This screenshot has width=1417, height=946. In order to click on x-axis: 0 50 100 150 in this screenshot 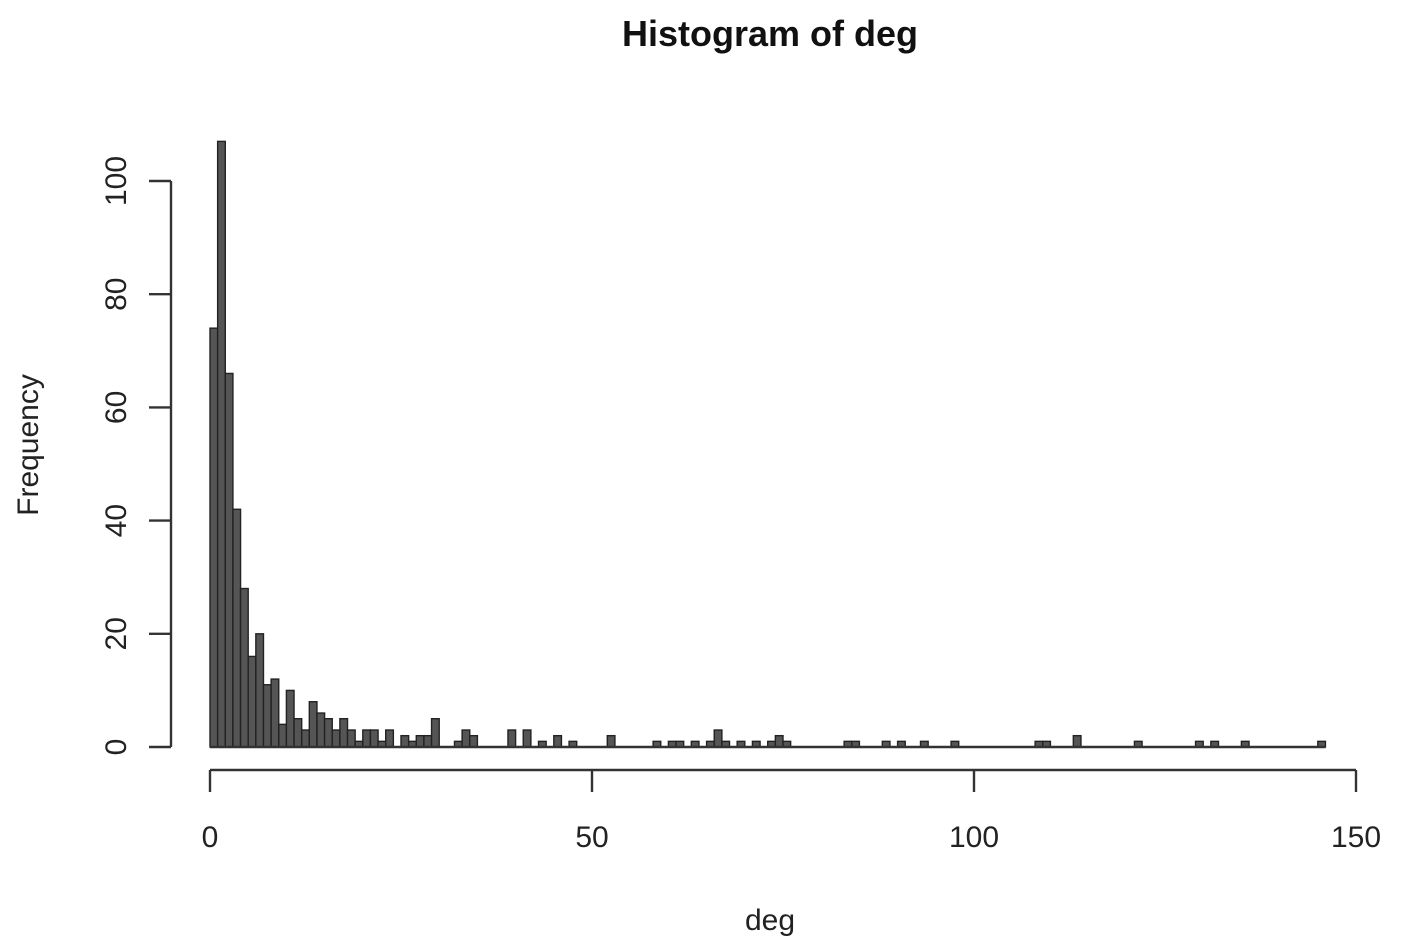, I will do `click(791, 811)`.